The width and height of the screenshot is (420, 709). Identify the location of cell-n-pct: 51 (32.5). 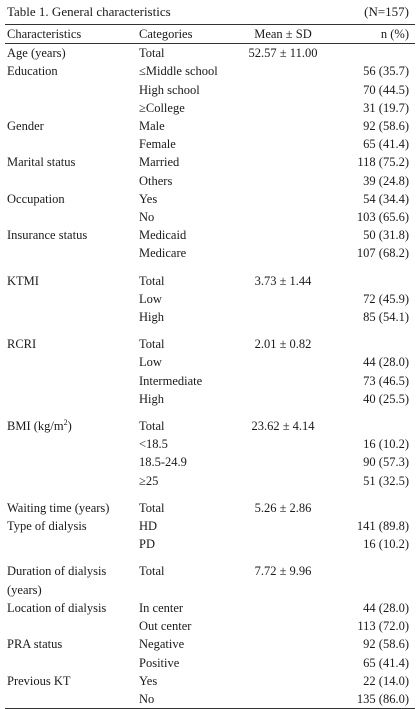
(386, 480).